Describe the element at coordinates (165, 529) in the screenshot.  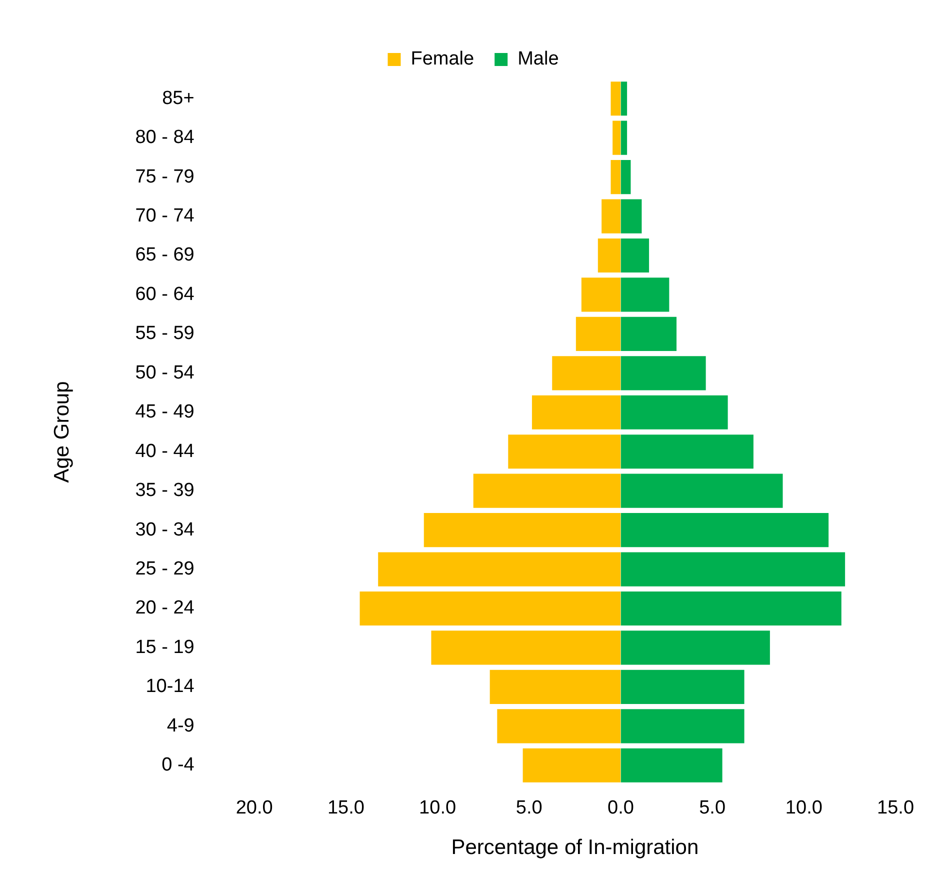
I see `y-tick-label: 30 - 34` at that location.